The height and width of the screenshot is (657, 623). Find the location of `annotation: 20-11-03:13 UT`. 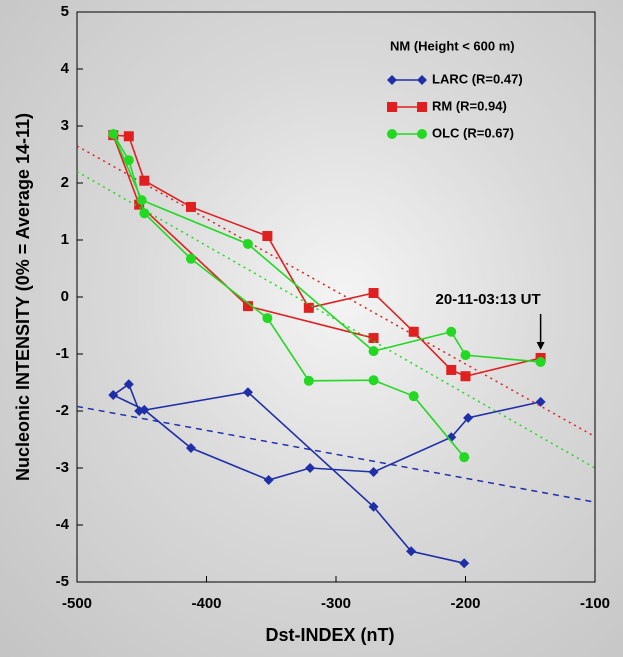

annotation: 20-11-03:13 UT is located at coordinates (488, 299).